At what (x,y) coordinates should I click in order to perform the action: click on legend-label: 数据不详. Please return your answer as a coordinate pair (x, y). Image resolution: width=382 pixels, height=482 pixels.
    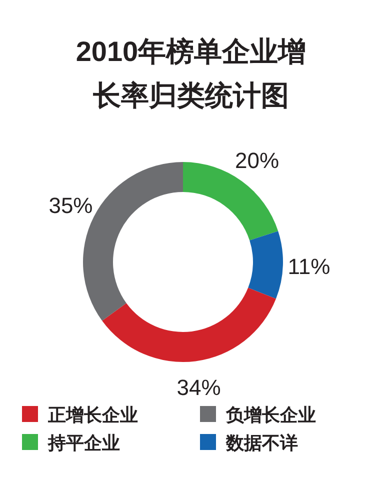
    Looking at the image, I should click on (262, 443).